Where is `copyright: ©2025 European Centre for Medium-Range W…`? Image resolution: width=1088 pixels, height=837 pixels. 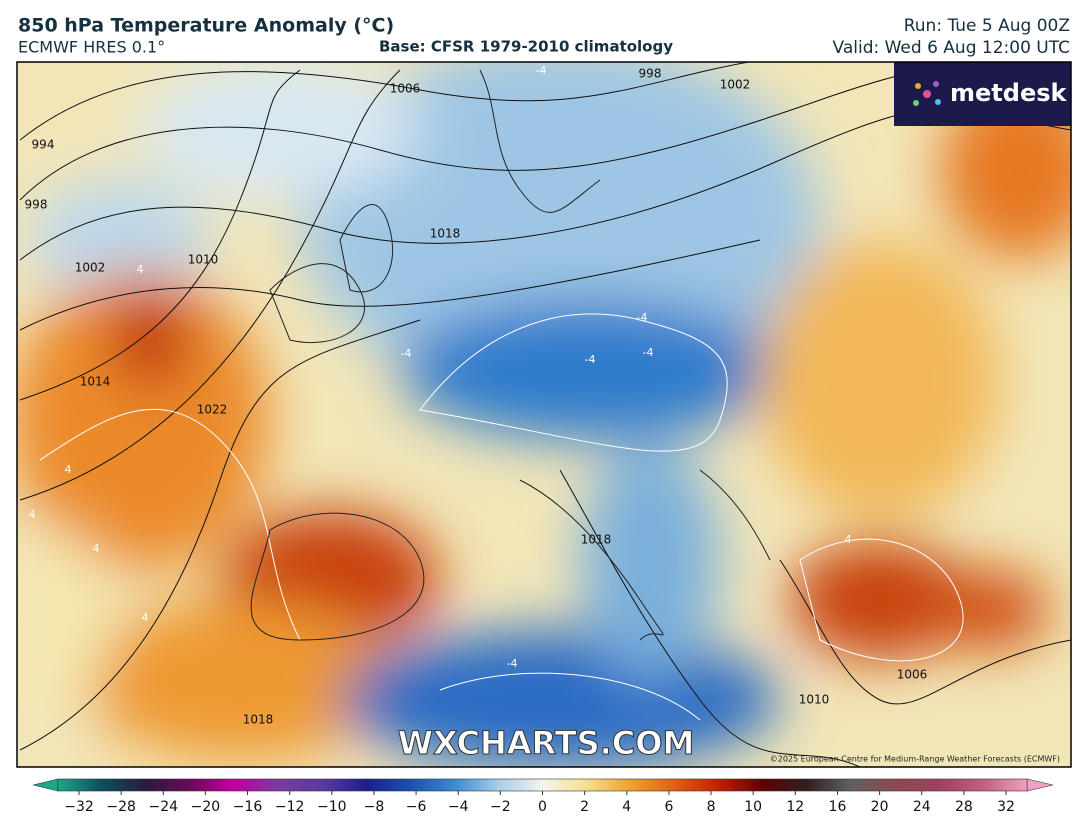
copyright: ©2025 European Centre for Medium-Range W… is located at coordinates (915, 759).